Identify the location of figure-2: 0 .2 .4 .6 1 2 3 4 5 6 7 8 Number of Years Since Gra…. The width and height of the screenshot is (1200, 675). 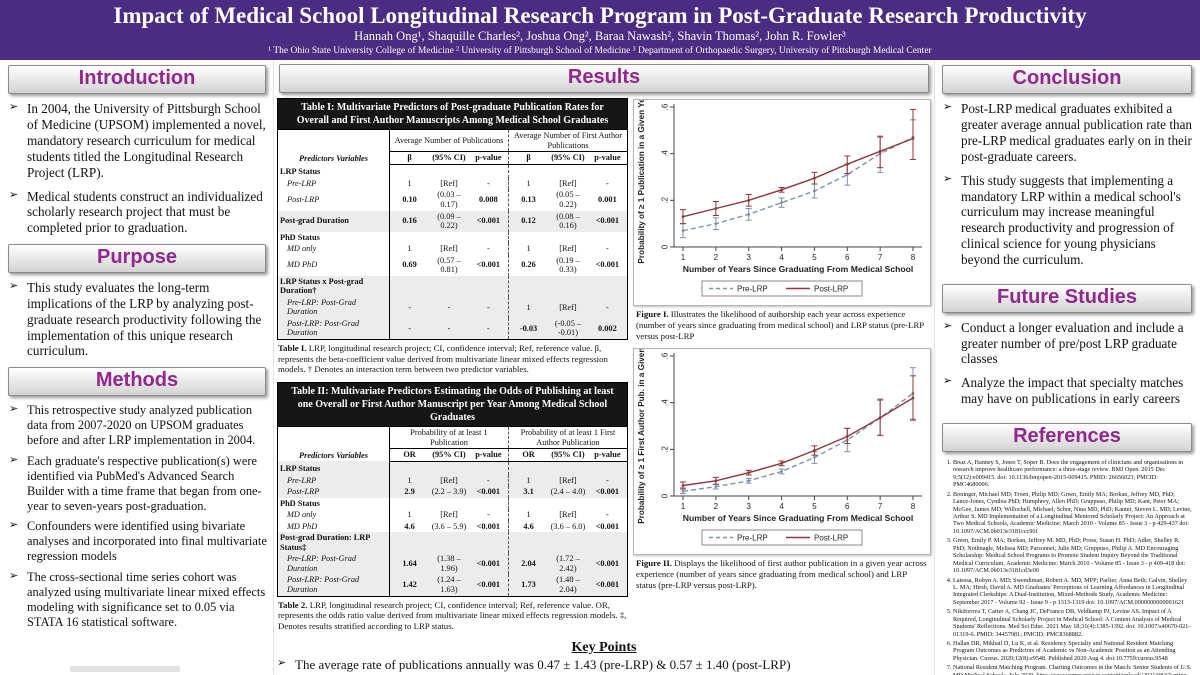
(782, 442).